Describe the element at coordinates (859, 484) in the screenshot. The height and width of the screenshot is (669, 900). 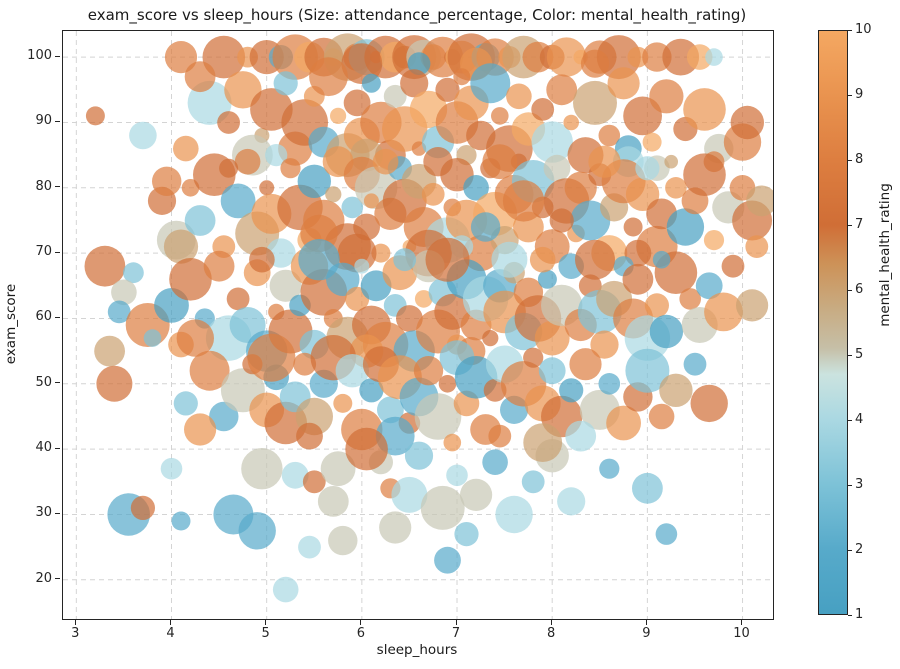
I see `colorbar-tick-label: 3` at that location.